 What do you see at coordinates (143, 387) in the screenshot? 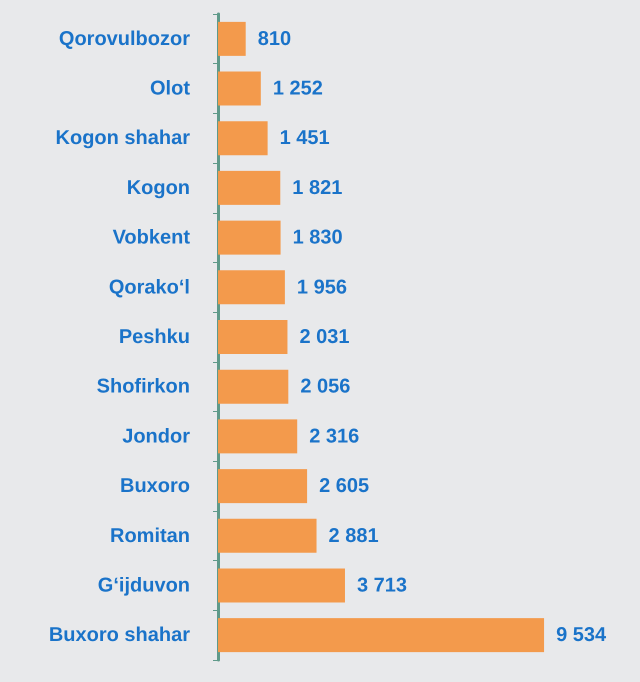
I see `y-tick-label: Shofirkon` at bounding box center [143, 387].